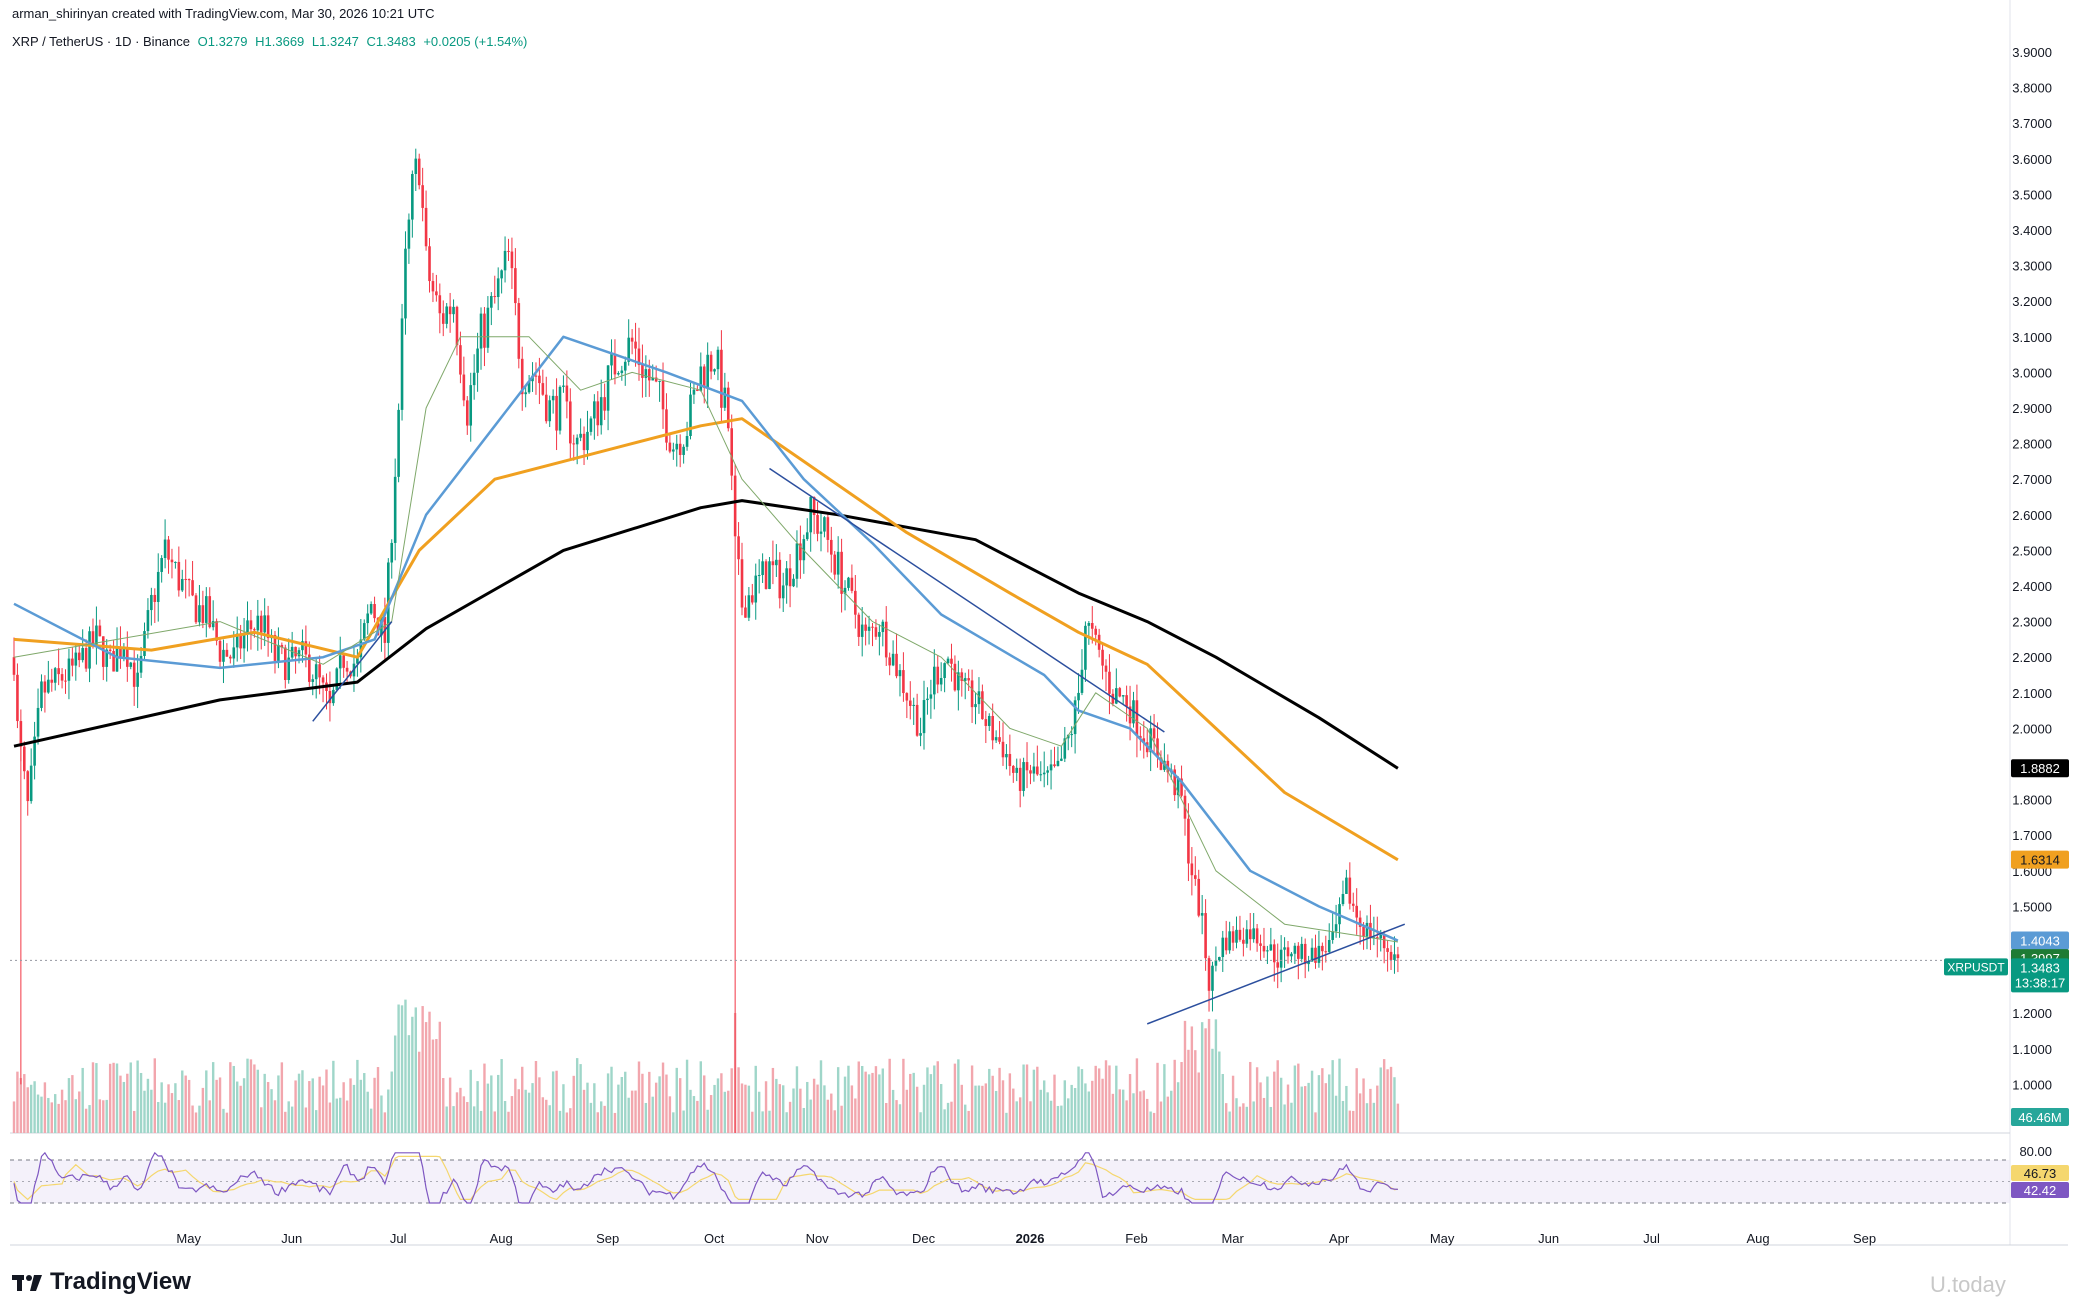 This screenshot has width=2078, height=1311. I want to click on symbol-title: XRP / TetherUS · 1D · Binance, so click(101, 41).